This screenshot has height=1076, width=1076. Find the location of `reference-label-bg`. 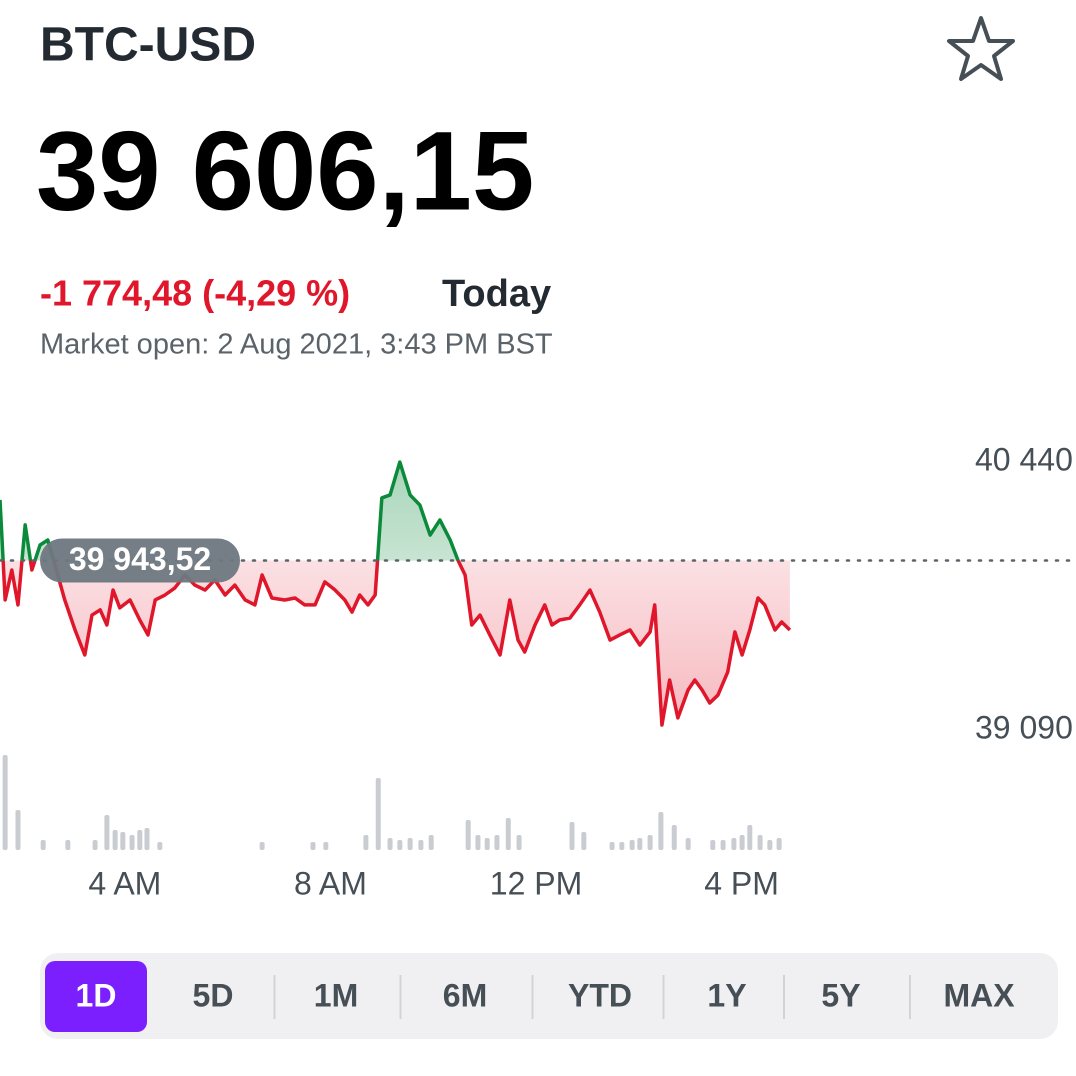

reference-label-bg is located at coordinates (140, 560).